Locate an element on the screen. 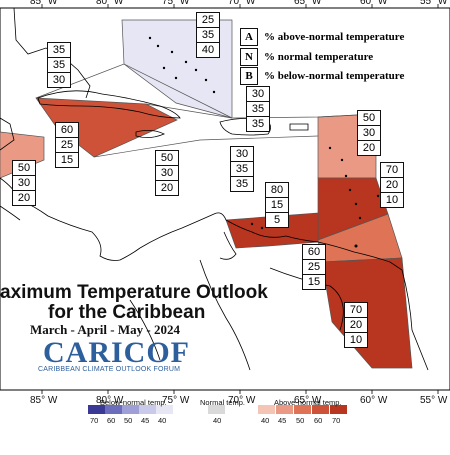 The height and width of the screenshot is (455, 450). prob-box-abc: 80 15 5 is located at coordinates (277, 205).